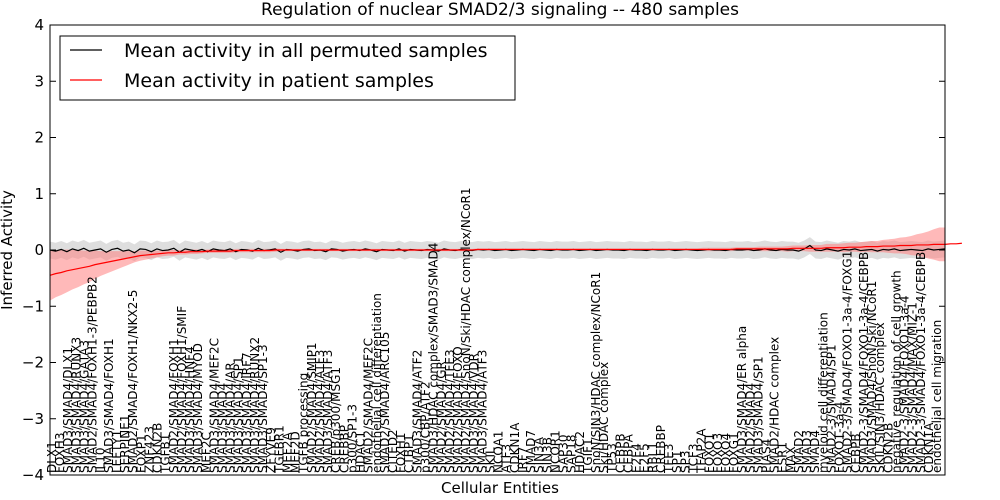  I want to click on legend-label-permuted: Mean activity in all permuted samples, so click(305, 51).